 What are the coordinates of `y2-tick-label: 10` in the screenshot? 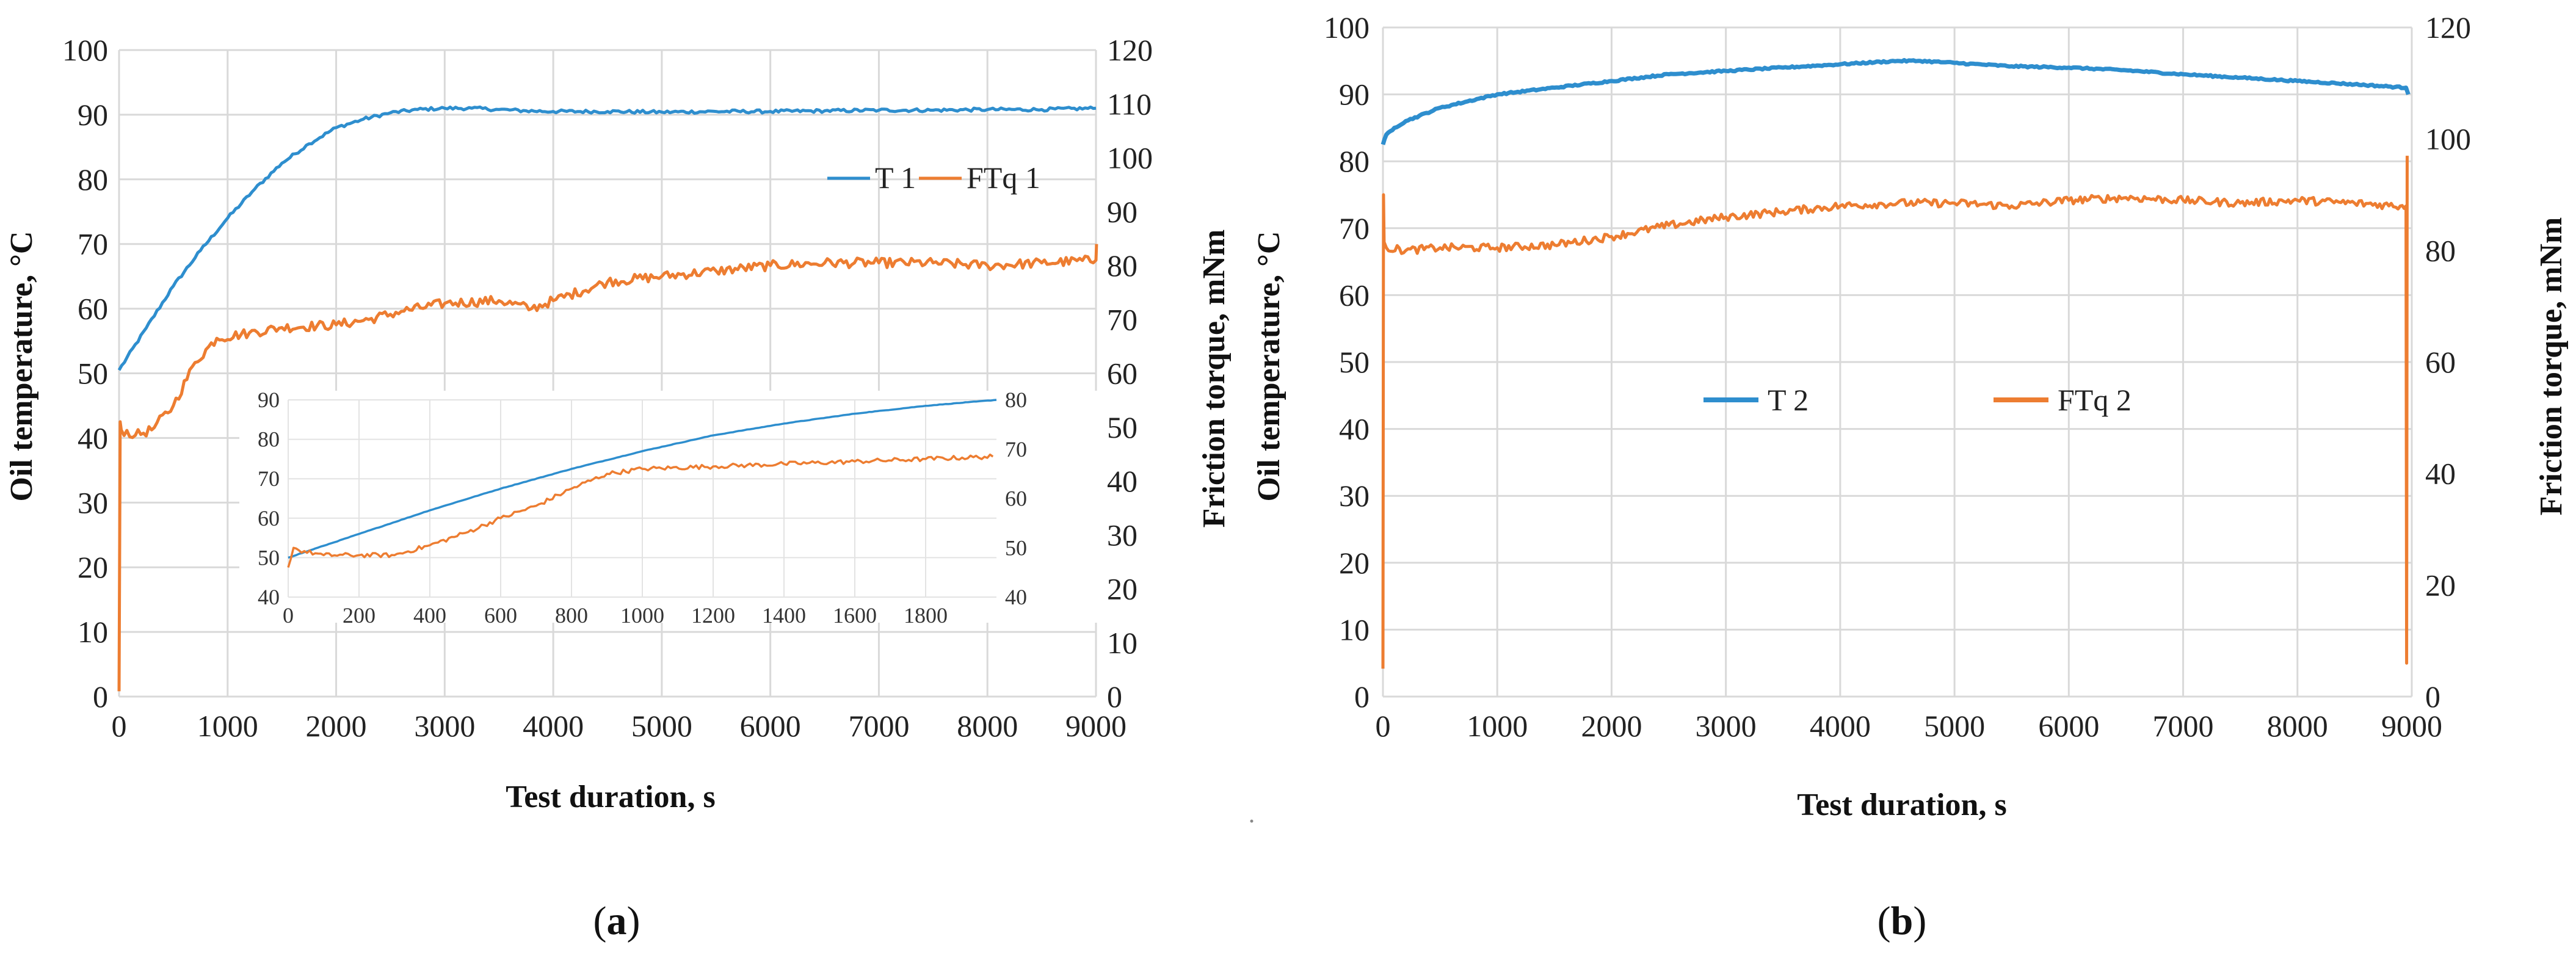 It's located at (1122, 643).